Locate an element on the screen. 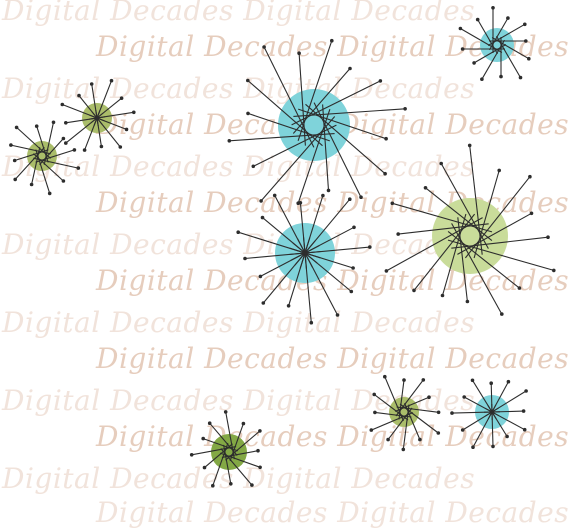 The height and width of the screenshot is (529, 570). starburst-teal-medium is located at coordinates (304, 259).